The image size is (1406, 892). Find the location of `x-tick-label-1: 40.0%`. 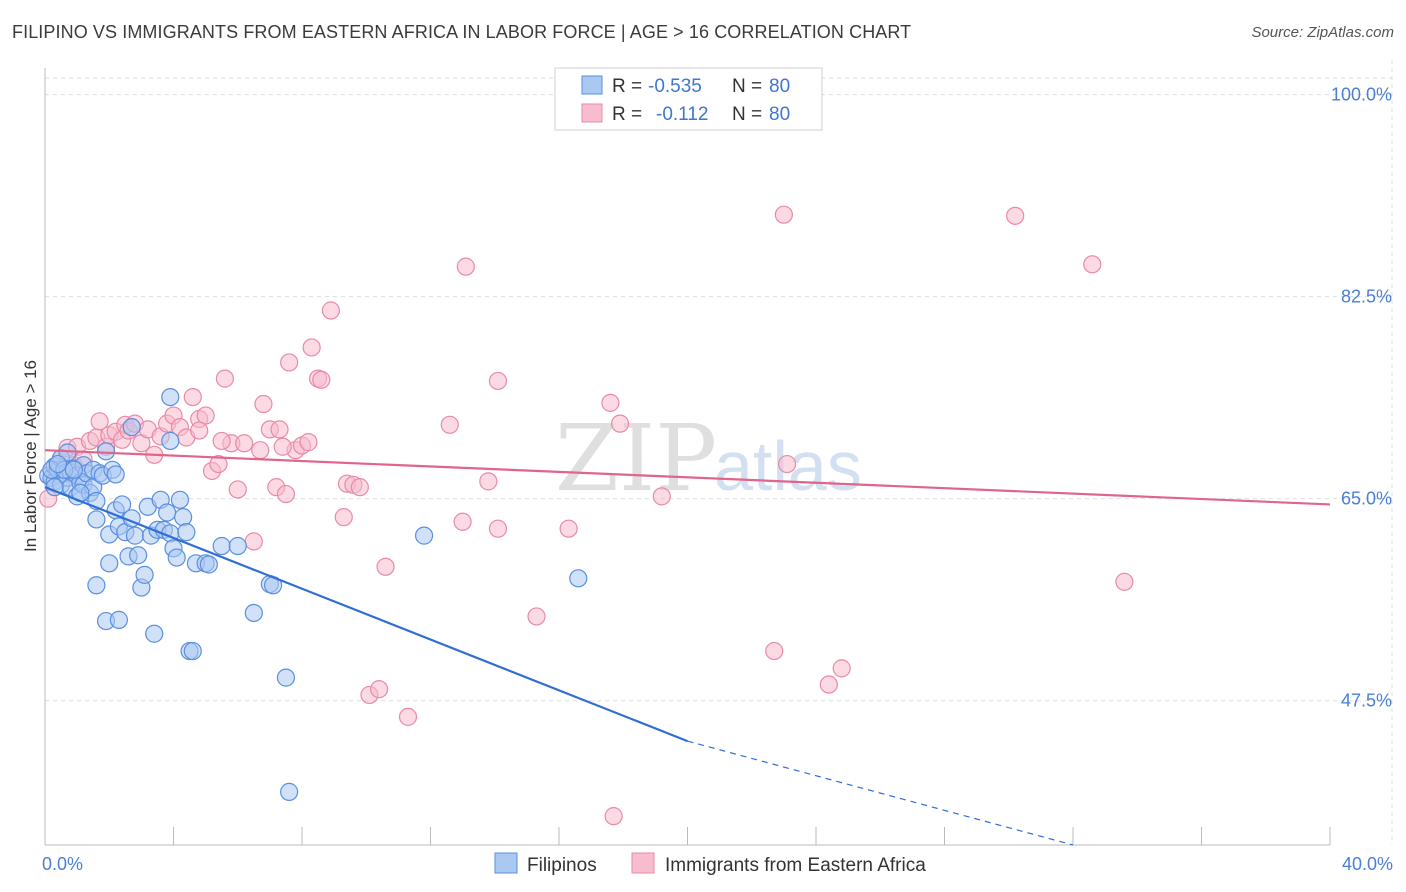

x-tick-label-1: 40.0% is located at coordinates (1367, 864).